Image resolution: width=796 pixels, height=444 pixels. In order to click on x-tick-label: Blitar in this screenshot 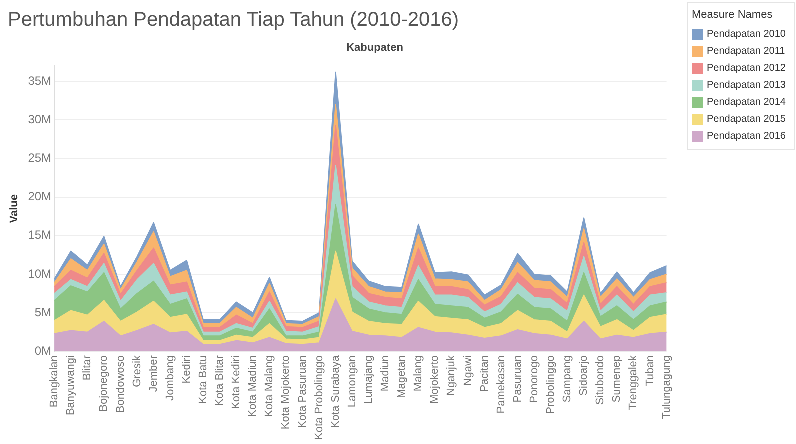, I will do `click(88, 368)`.